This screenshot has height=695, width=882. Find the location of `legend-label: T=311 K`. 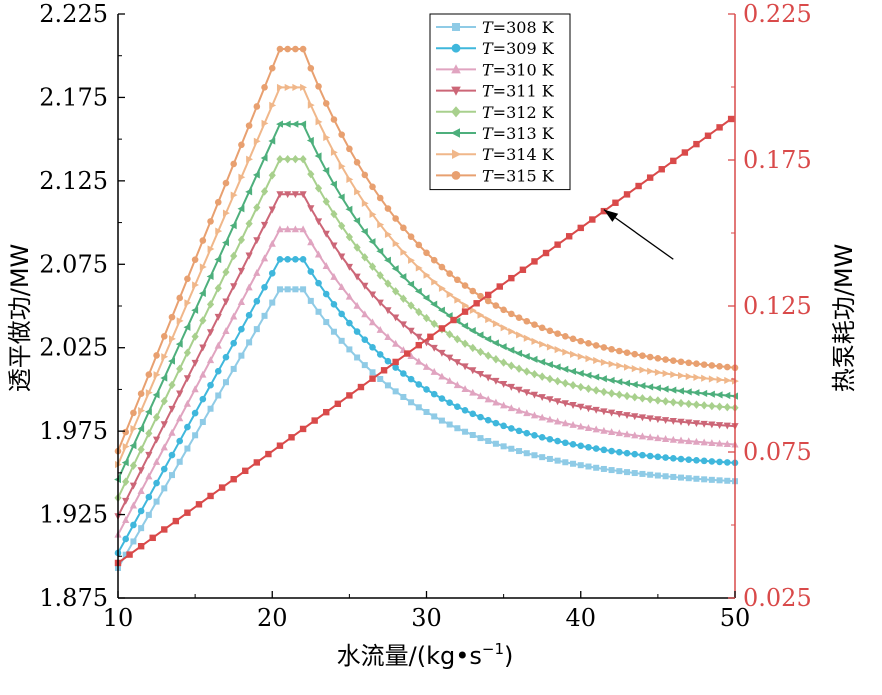

legend-label: T=311 K is located at coordinates (518, 91).